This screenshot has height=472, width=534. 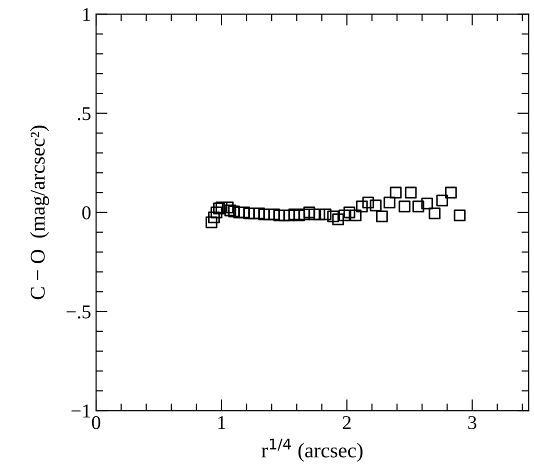 What do you see at coordinates (86, 213) in the screenshot?
I see `y-tick-label: 0` at bounding box center [86, 213].